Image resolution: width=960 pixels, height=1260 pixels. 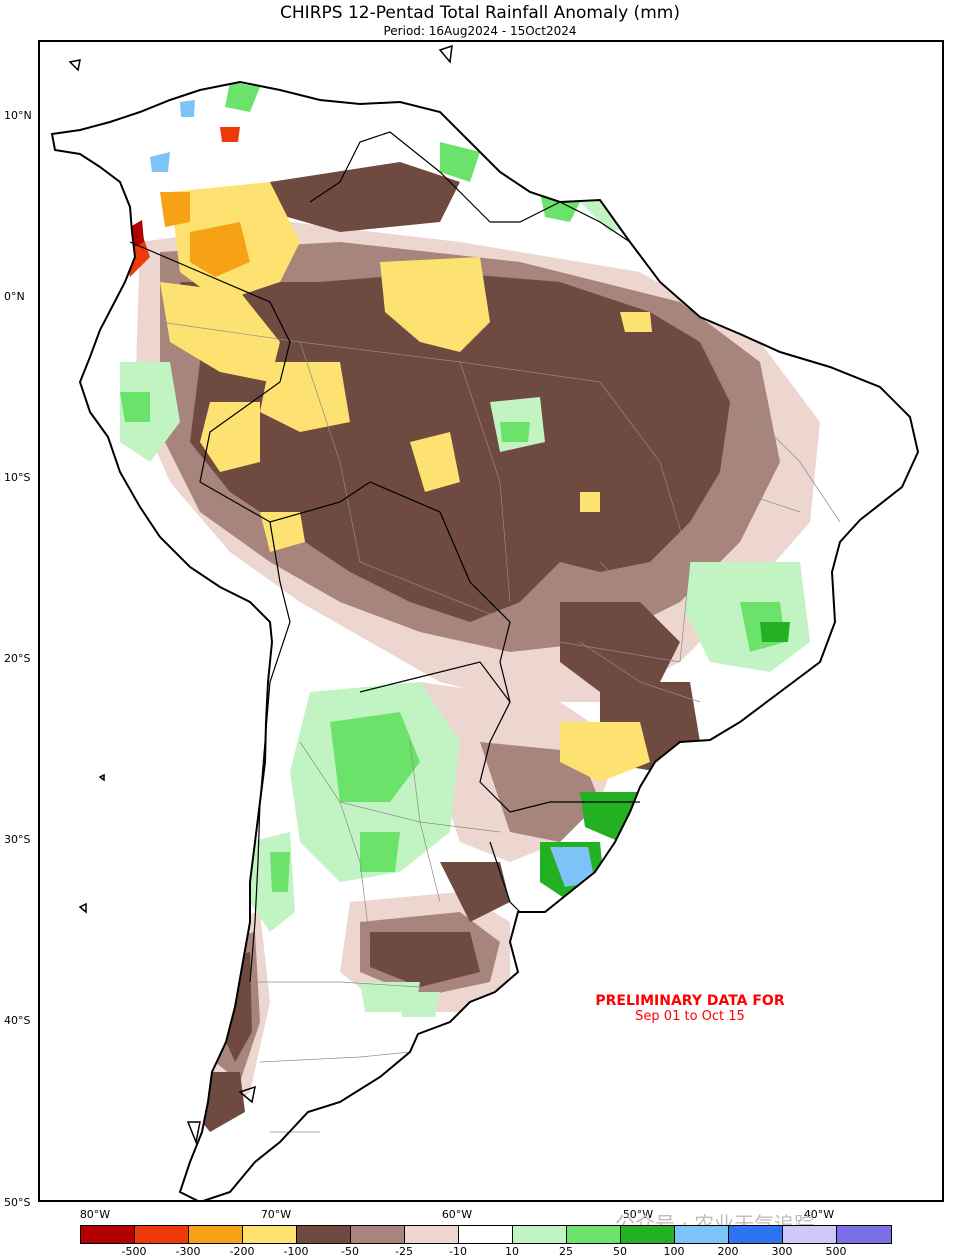 What do you see at coordinates (566, 1251) in the screenshot?
I see `legend-tick-label: 25` at bounding box center [566, 1251].